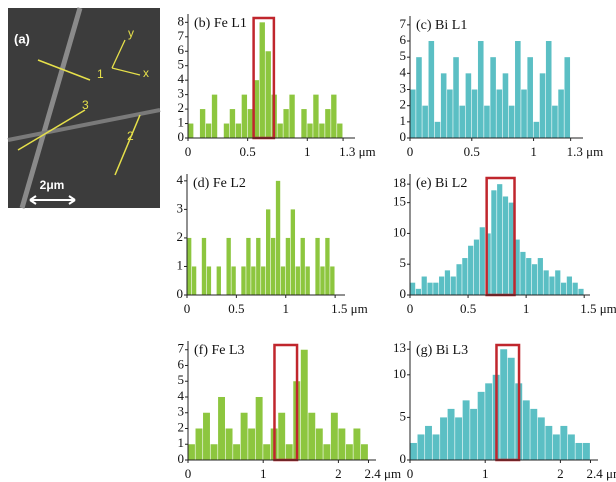 Image resolution: width=616 pixels, height=482 pixels. I want to click on chart-title: (d) Fe L2, so click(219, 183).